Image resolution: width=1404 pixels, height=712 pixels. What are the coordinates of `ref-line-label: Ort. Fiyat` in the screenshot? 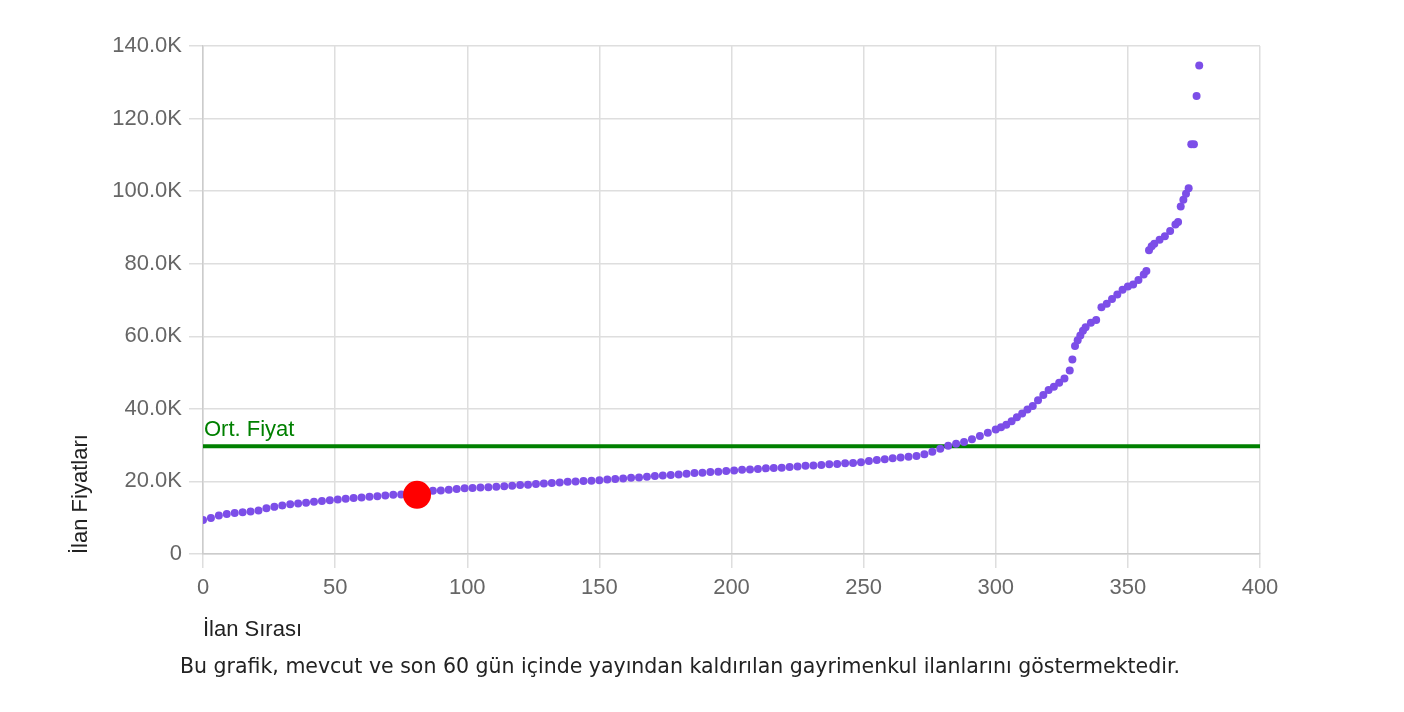 It's located at (249, 429).